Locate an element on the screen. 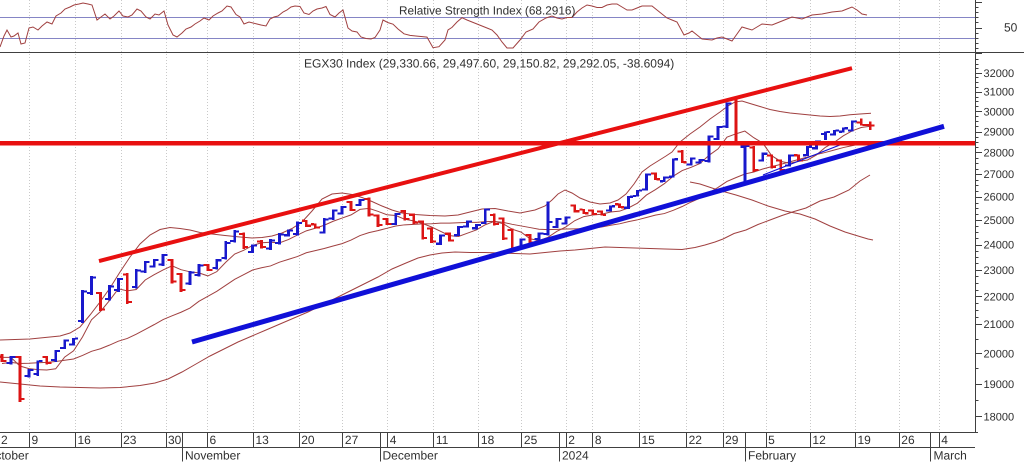 This screenshot has width=1024, height=462. svg-text: 13 is located at coordinates (263, 440).